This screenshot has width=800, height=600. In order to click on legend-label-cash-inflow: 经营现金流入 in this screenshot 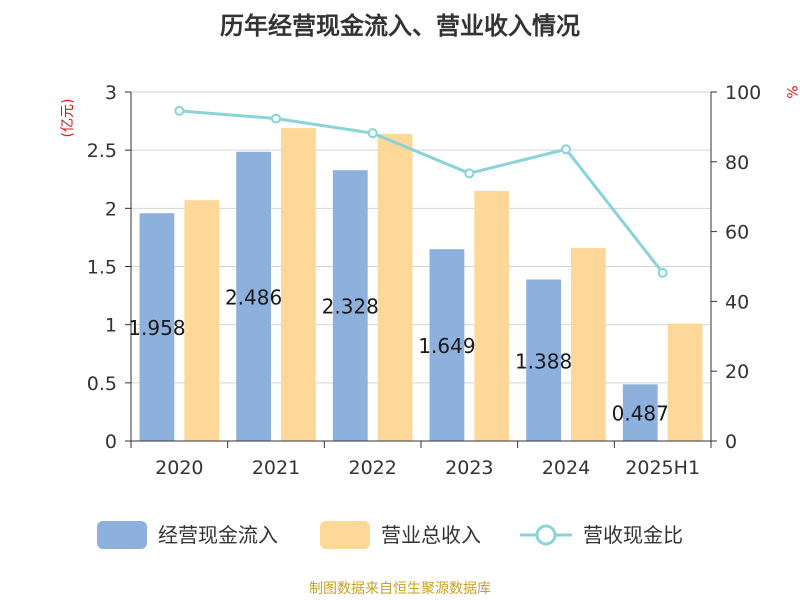, I will do `click(218, 535)`.